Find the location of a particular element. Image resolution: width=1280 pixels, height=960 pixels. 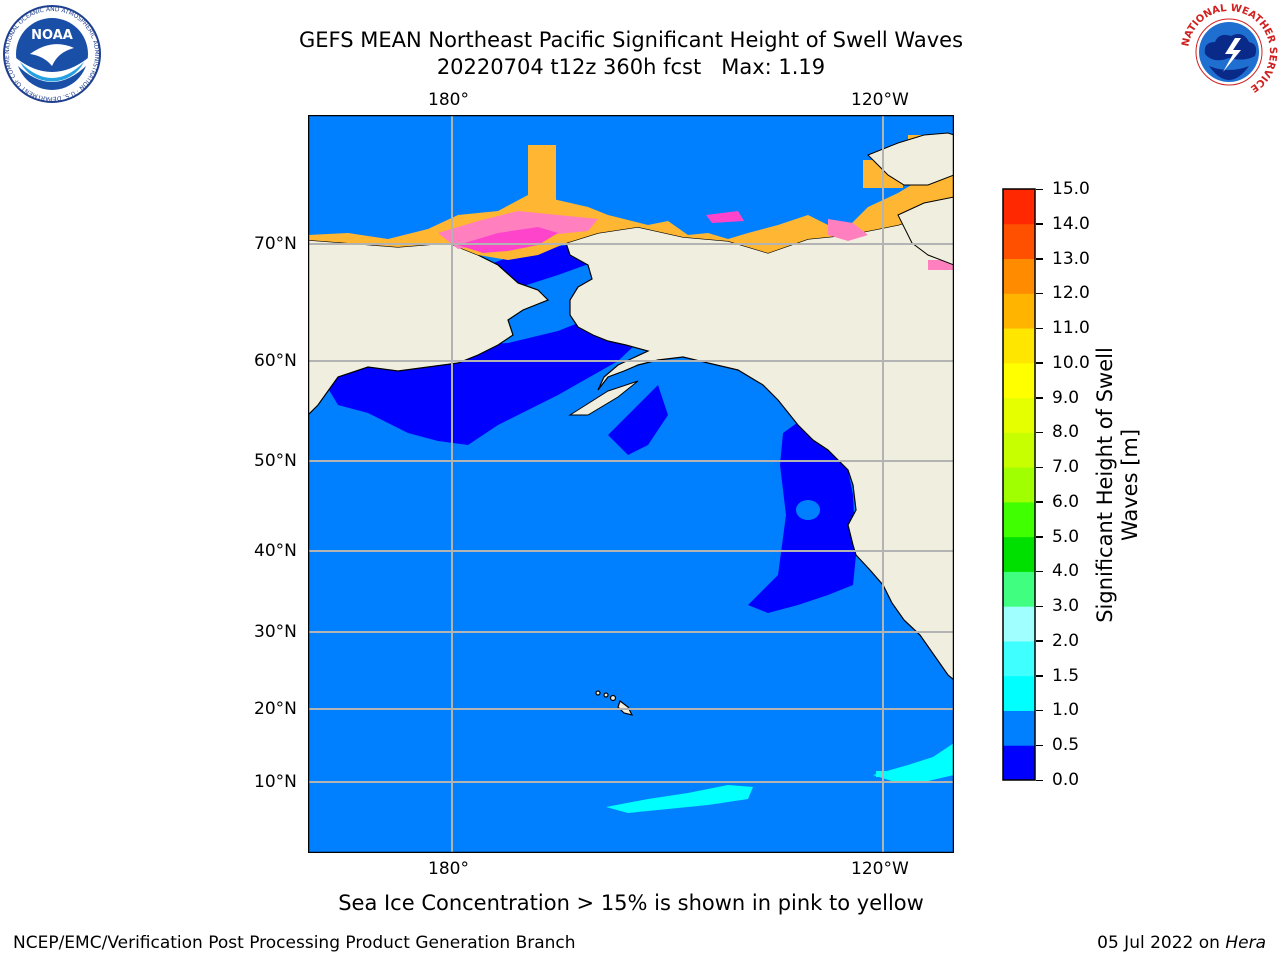

footer-host: Hera is located at coordinates (1245, 943).